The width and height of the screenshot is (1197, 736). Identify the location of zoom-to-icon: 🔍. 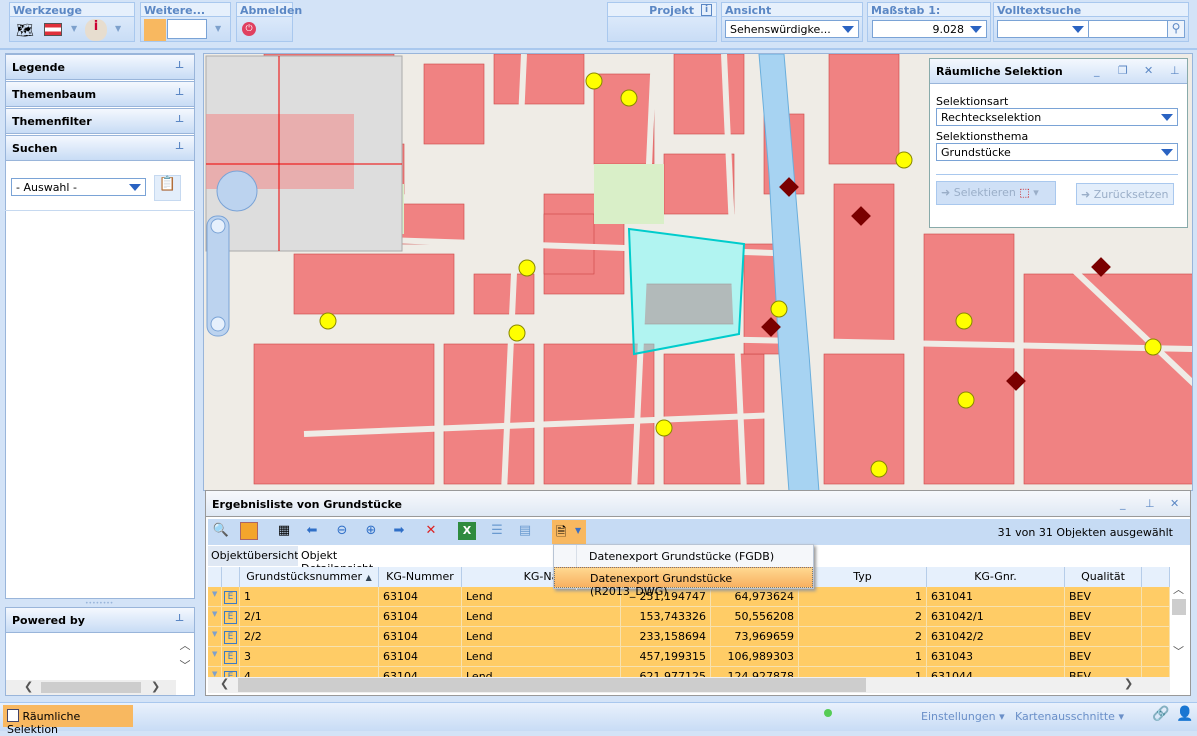
(221, 530).